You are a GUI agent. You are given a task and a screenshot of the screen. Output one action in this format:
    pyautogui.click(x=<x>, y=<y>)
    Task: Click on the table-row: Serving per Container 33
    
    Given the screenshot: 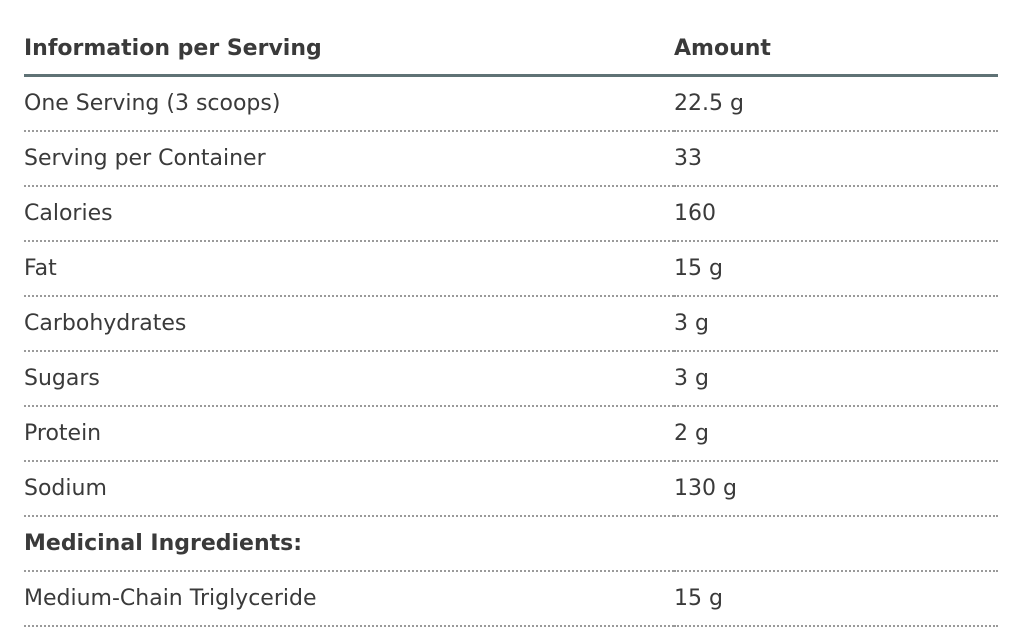 What is the action you would take?
    pyautogui.click(x=511, y=159)
    